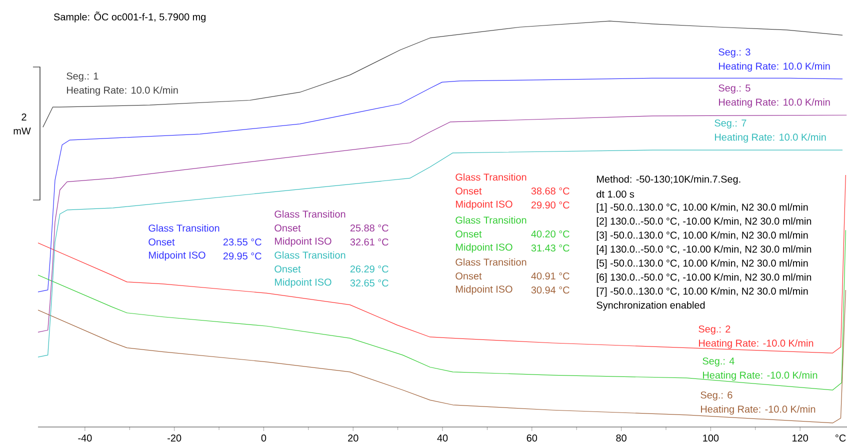 This screenshot has width=847, height=448. What do you see at coordinates (532, 438) in the screenshot?
I see `x-tick-label: 60` at bounding box center [532, 438].